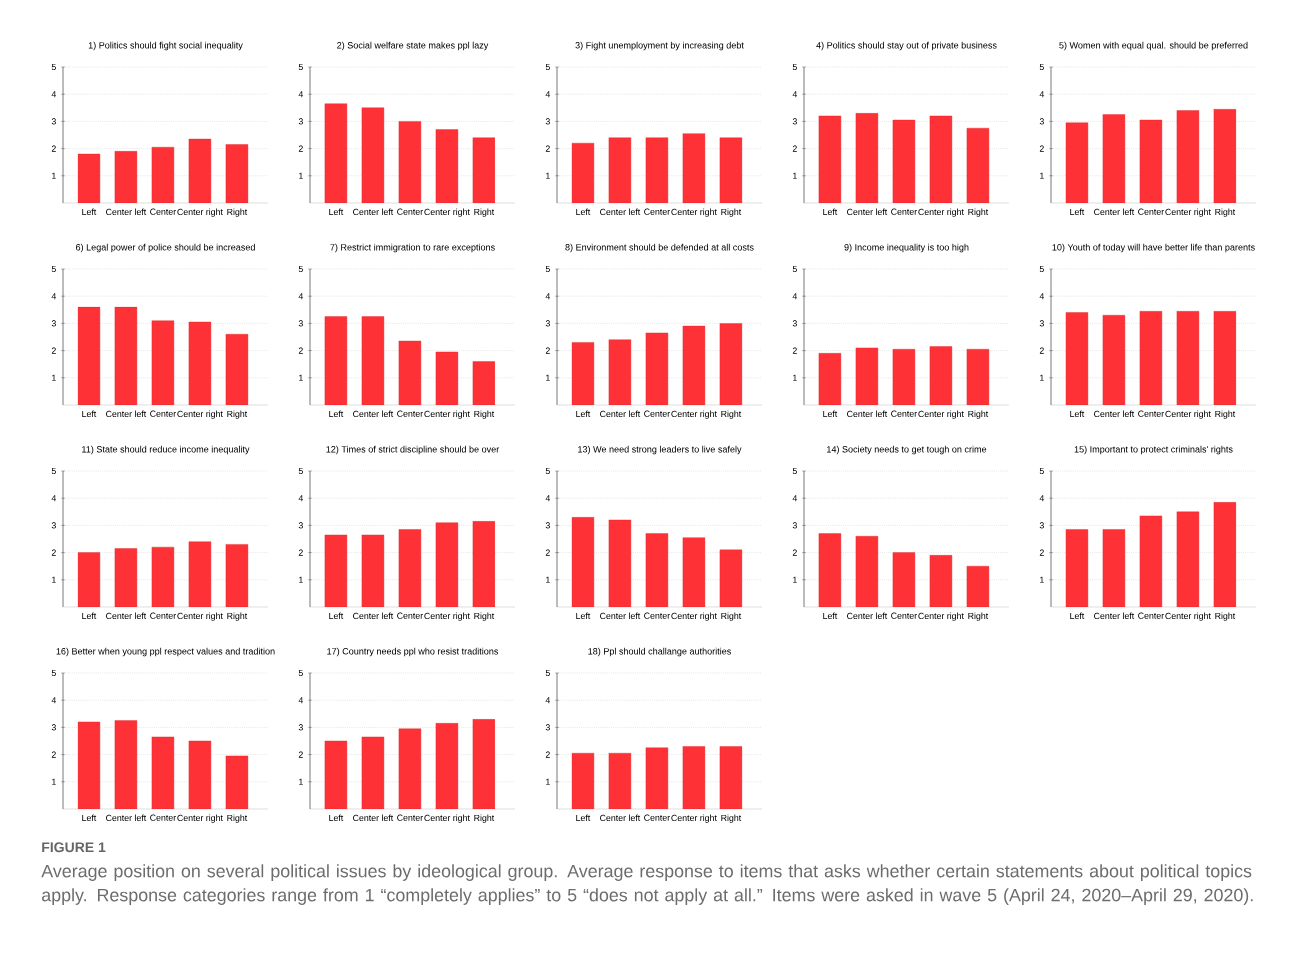  What do you see at coordinates (906, 248) in the screenshot?
I see `chart-title: 9) Income inequality is too high` at bounding box center [906, 248].